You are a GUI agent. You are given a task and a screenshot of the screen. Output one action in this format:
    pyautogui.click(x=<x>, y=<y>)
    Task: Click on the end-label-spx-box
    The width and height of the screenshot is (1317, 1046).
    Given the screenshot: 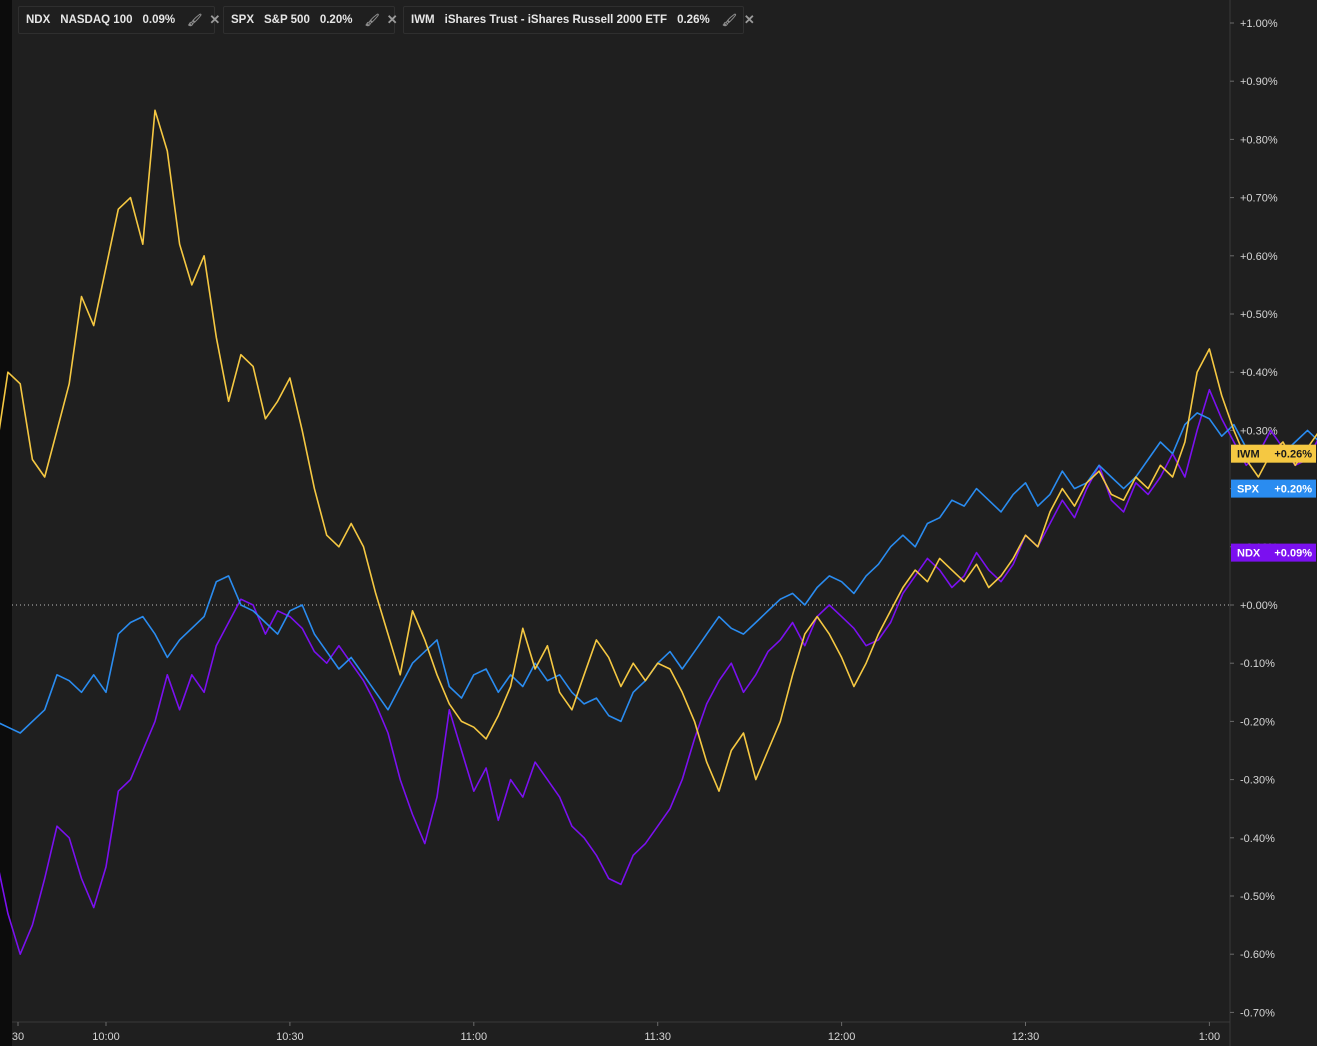 What is the action you would take?
    pyautogui.click(x=1273, y=488)
    